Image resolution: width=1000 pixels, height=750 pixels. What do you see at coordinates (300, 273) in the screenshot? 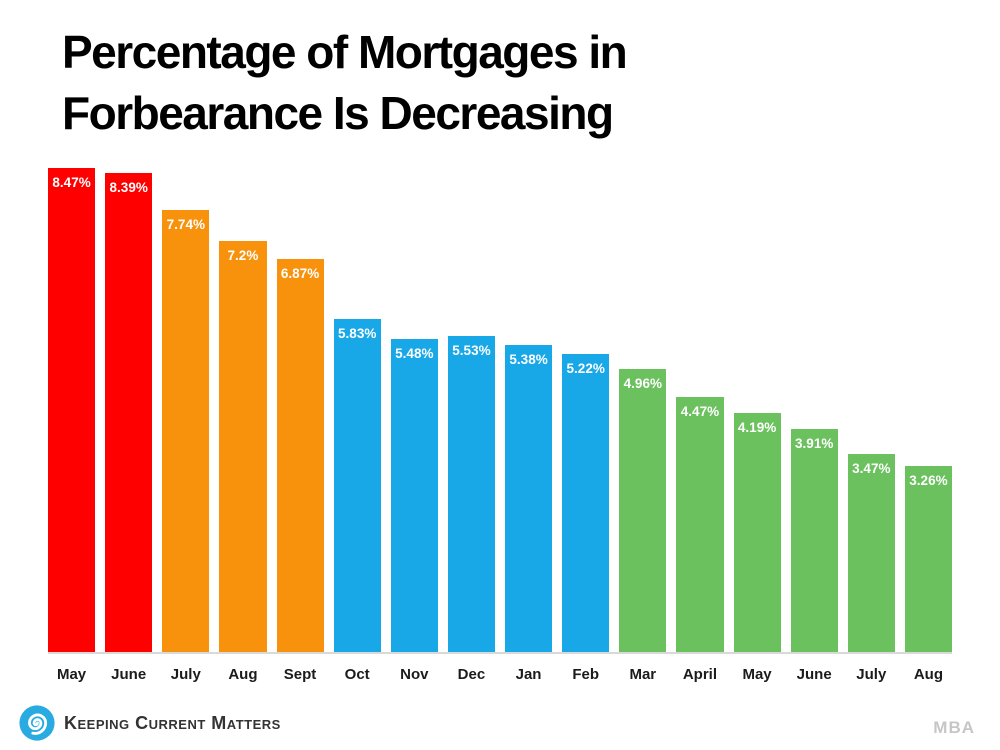
I see `bar-value-label: 6.87%` at bounding box center [300, 273].